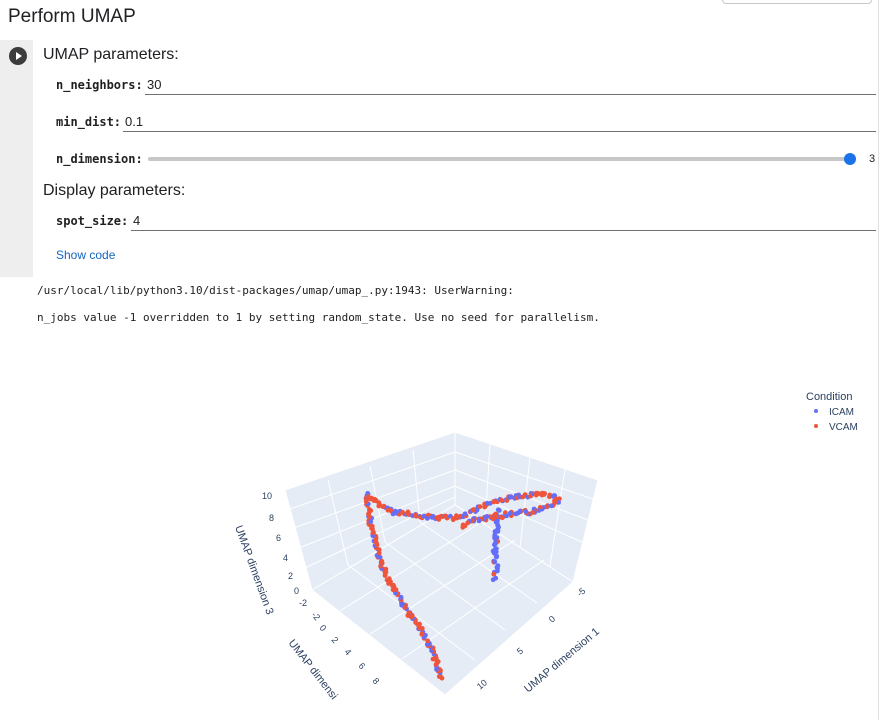 This screenshot has width=882, height=720. Describe the element at coordinates (562, 661) in the screenshot. I see `x-axis-title: UMAP dimension 1` at that location.